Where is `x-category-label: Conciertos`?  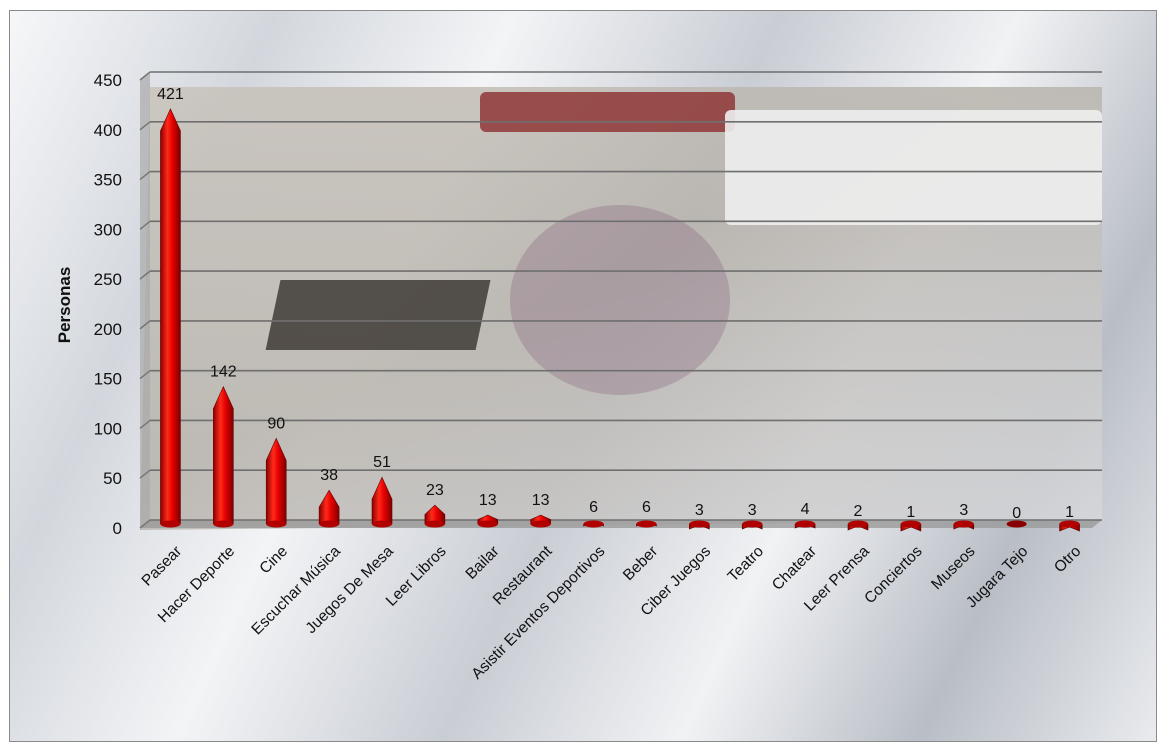 x-category-label: Conciertos is located at coordinates (893, 575).